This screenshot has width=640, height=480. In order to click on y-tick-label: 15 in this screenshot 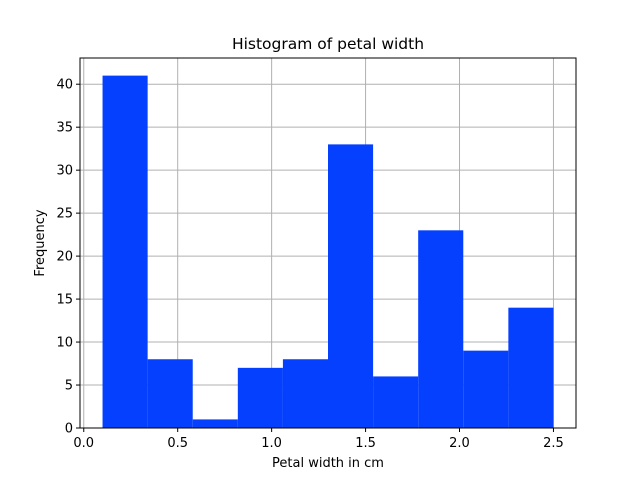, I will do `click(64, 300)`.